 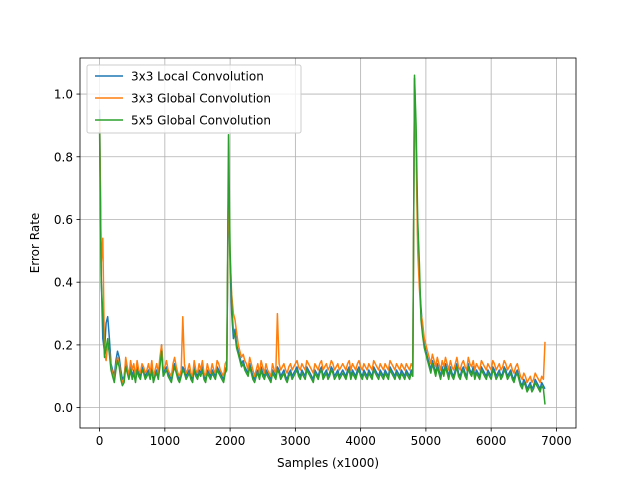 What do you see at coordinates (63, 220) in the screenshot?
I see `y-tick-label: 0.6` at bounding box center [63, 220].